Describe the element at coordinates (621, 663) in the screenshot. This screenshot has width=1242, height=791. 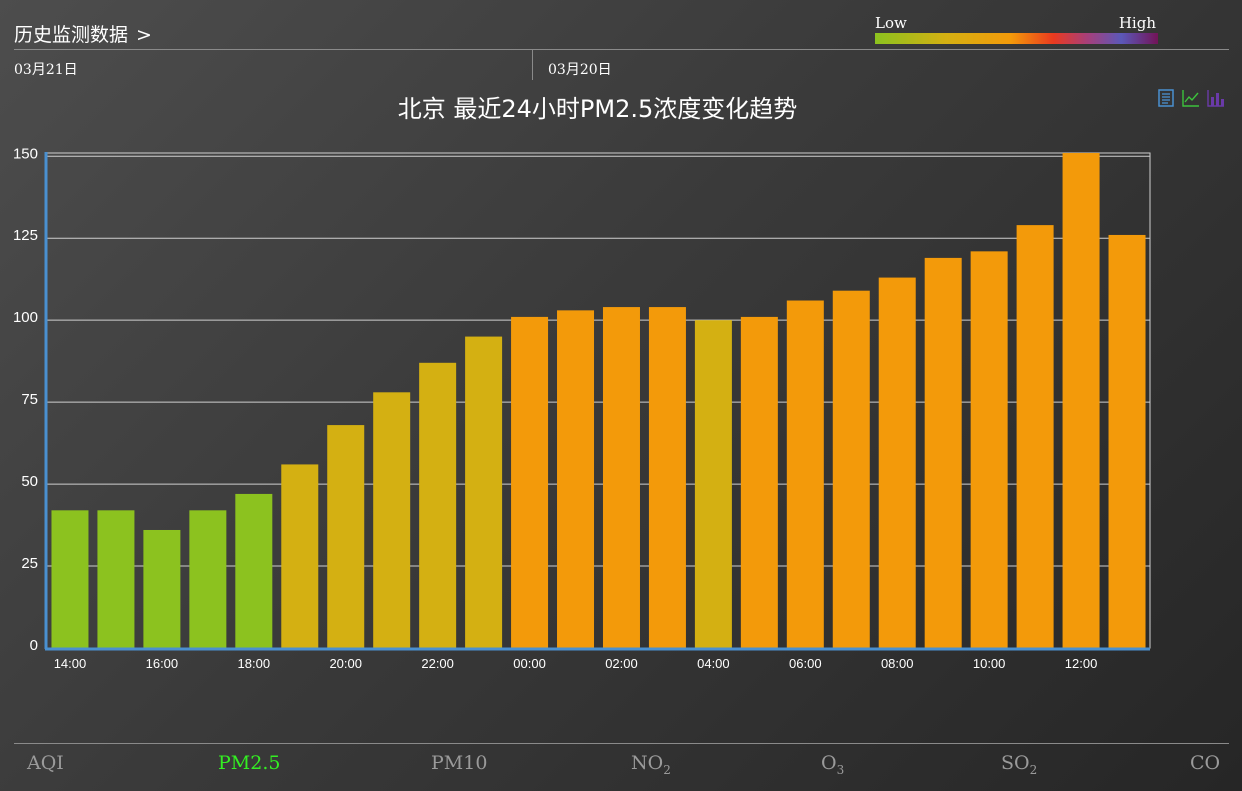
I see `x-tick-label: 02:00` at that location.